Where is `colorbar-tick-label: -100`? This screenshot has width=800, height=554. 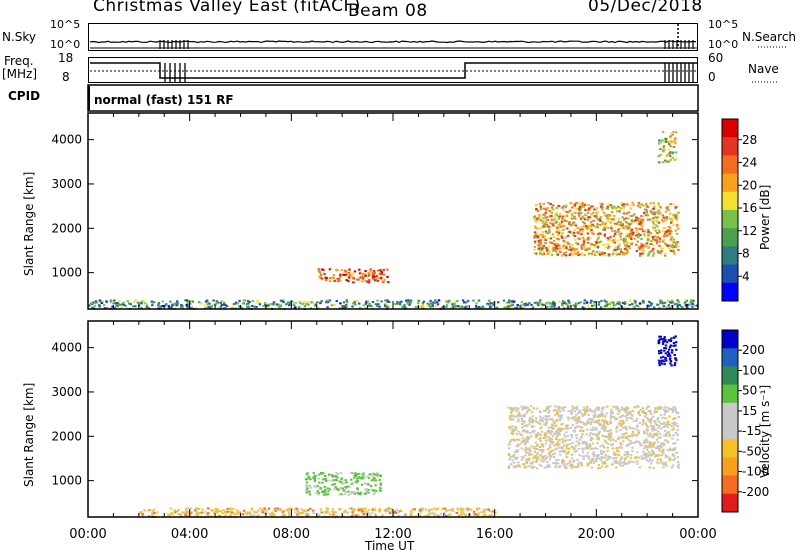 colorbar-tick-label: -100 is located at coordinates (755, 472).